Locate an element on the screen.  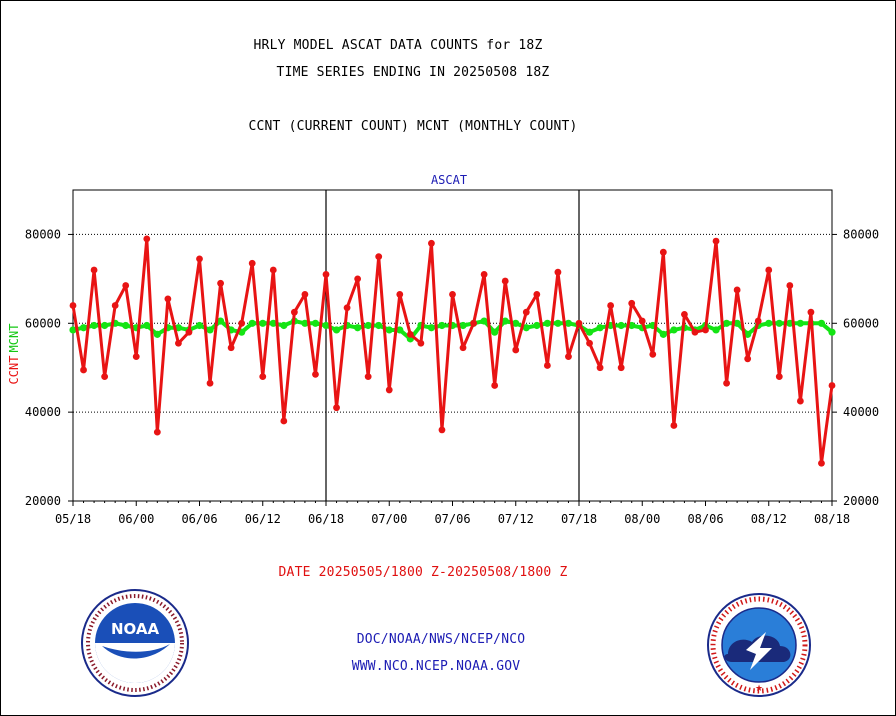
chart-title-line-2: TIME SERIES ENDING IN 20250508 18Z is located at coordinates (413, 72).